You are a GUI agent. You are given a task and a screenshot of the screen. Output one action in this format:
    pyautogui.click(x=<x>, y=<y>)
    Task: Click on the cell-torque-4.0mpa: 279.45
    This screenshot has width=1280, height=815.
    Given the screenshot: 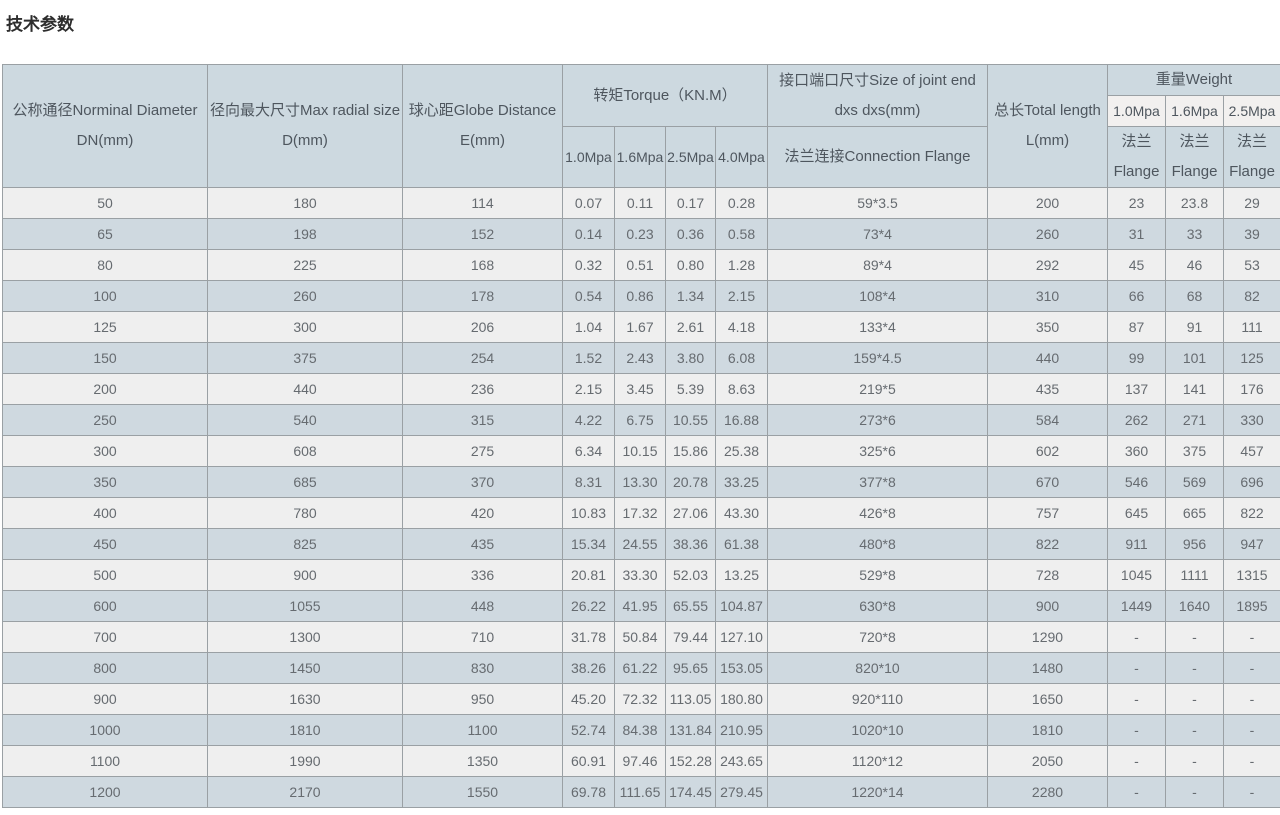 What is the action you would take?
    pyautogui.click(x=741, y=792)
    